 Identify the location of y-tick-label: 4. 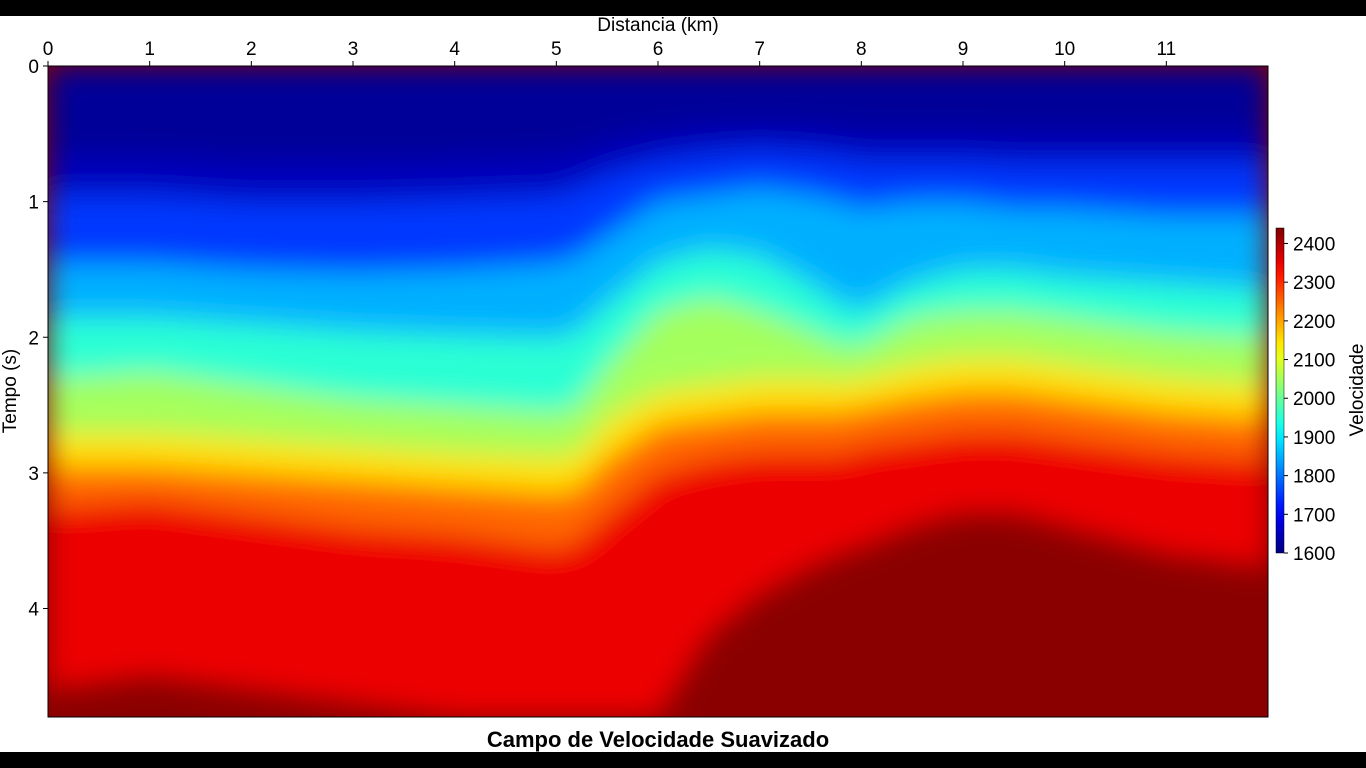
(33, 610).